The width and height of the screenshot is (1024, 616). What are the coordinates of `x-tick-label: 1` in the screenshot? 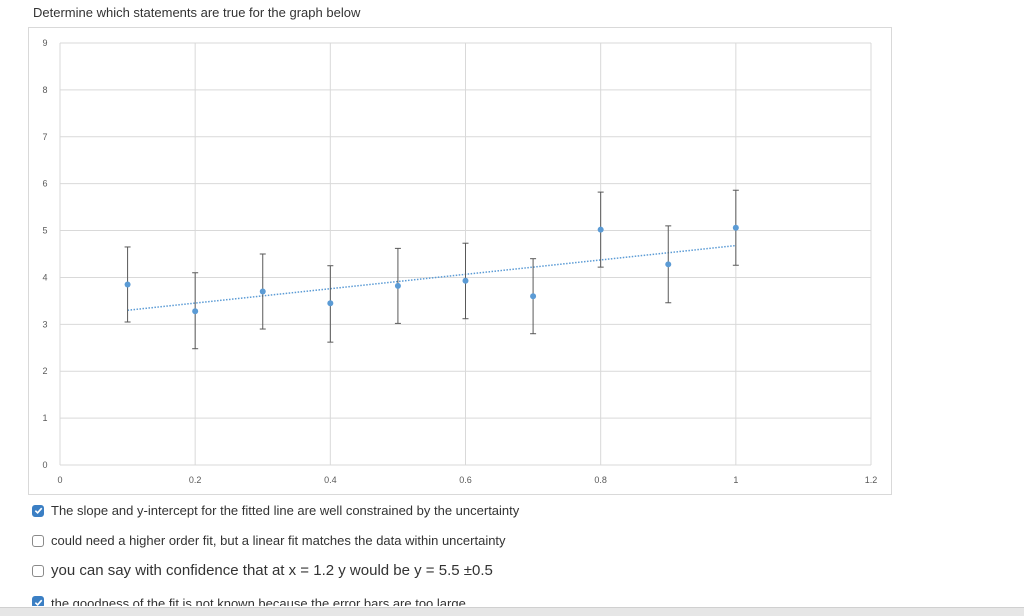 It's located at (735, 480).